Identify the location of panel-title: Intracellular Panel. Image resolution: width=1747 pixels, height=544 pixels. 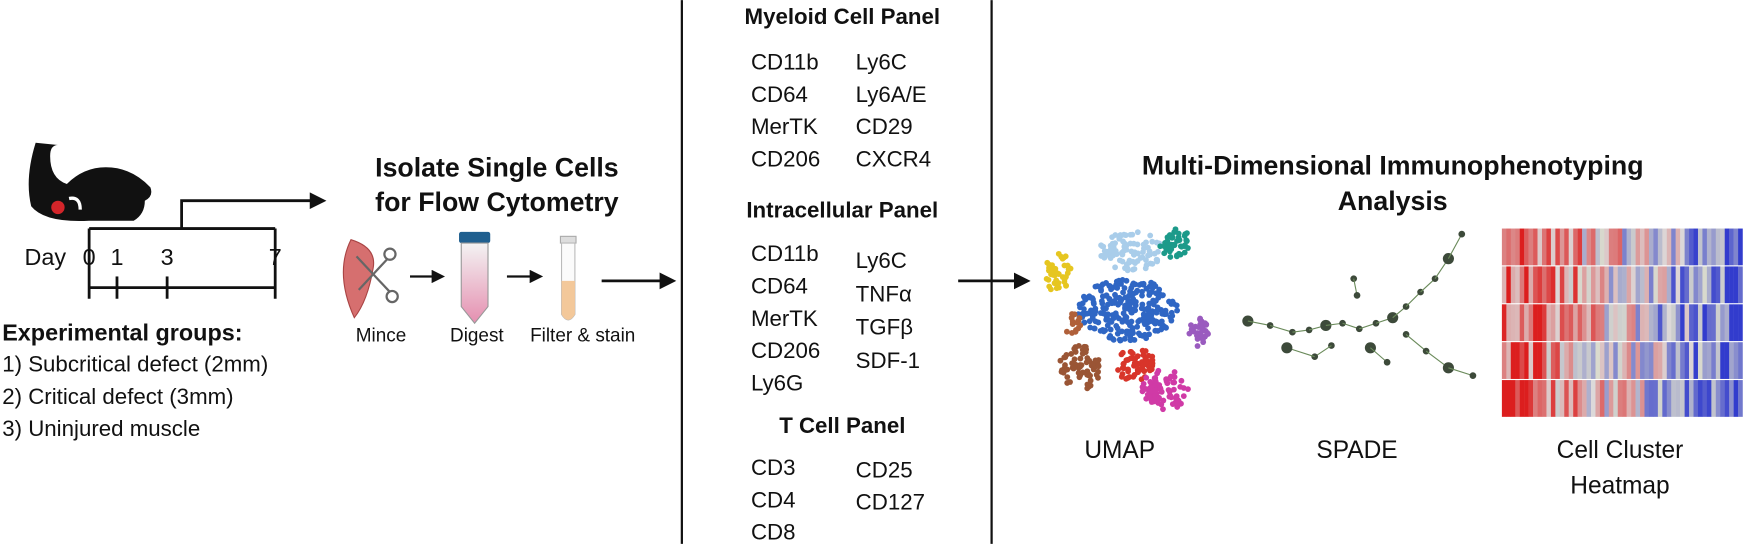
(842, 210).